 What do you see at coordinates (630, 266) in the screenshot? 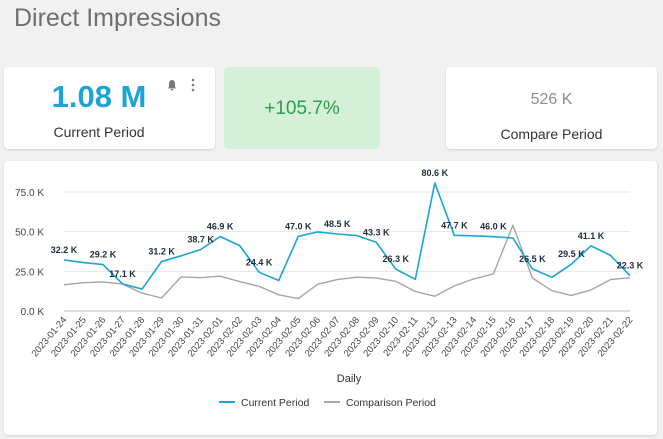
I see `data-label: 22.3 K` at bounding box center [630, 266].